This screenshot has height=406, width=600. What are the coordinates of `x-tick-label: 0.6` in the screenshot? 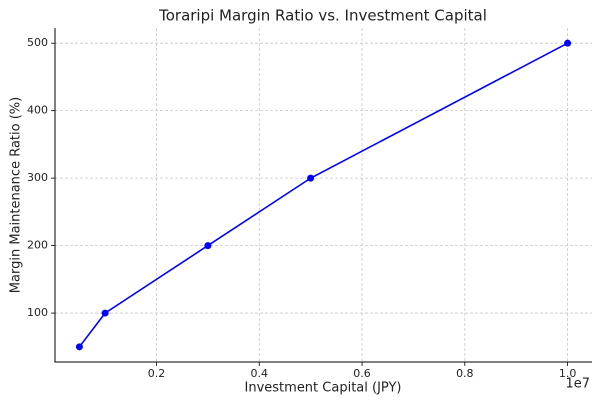 It's located at (362, 373).